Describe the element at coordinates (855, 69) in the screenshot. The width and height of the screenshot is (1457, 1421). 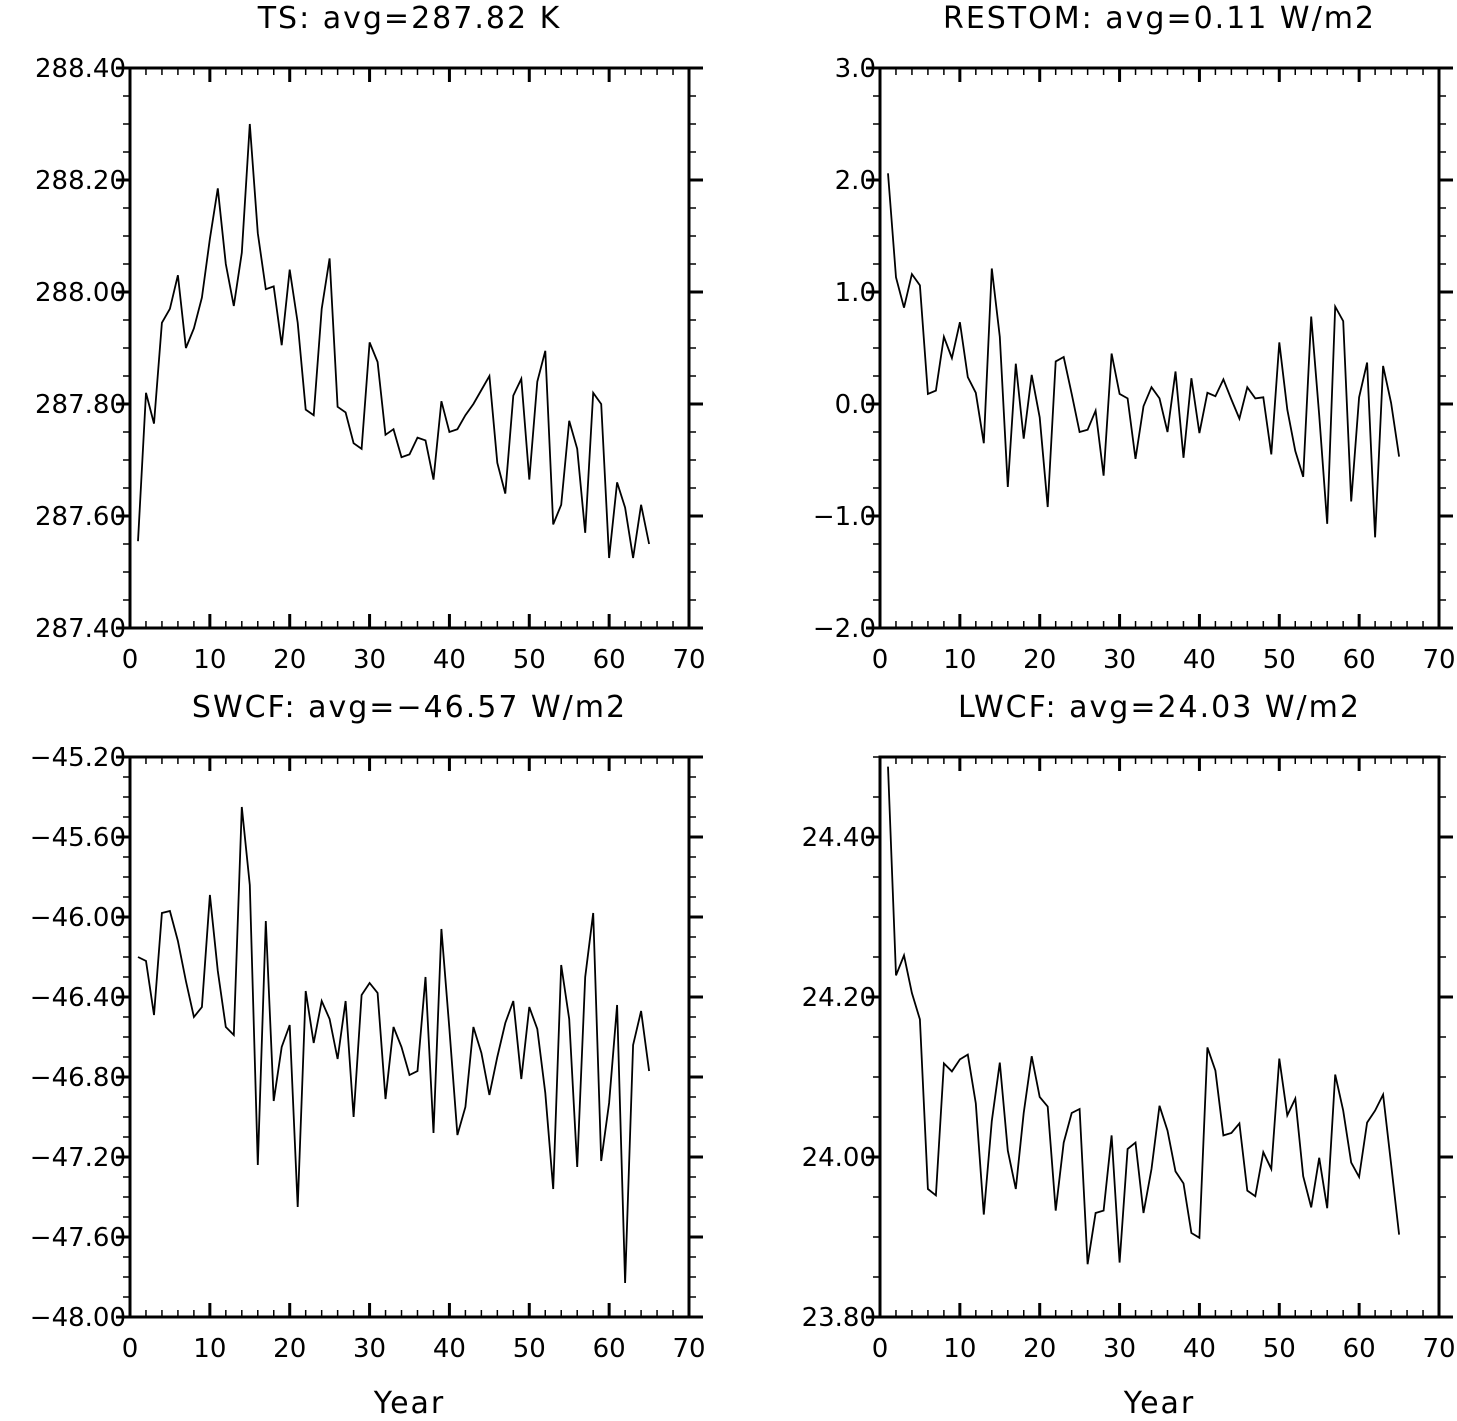
I see `y-tick-label: 3.0` at that location.